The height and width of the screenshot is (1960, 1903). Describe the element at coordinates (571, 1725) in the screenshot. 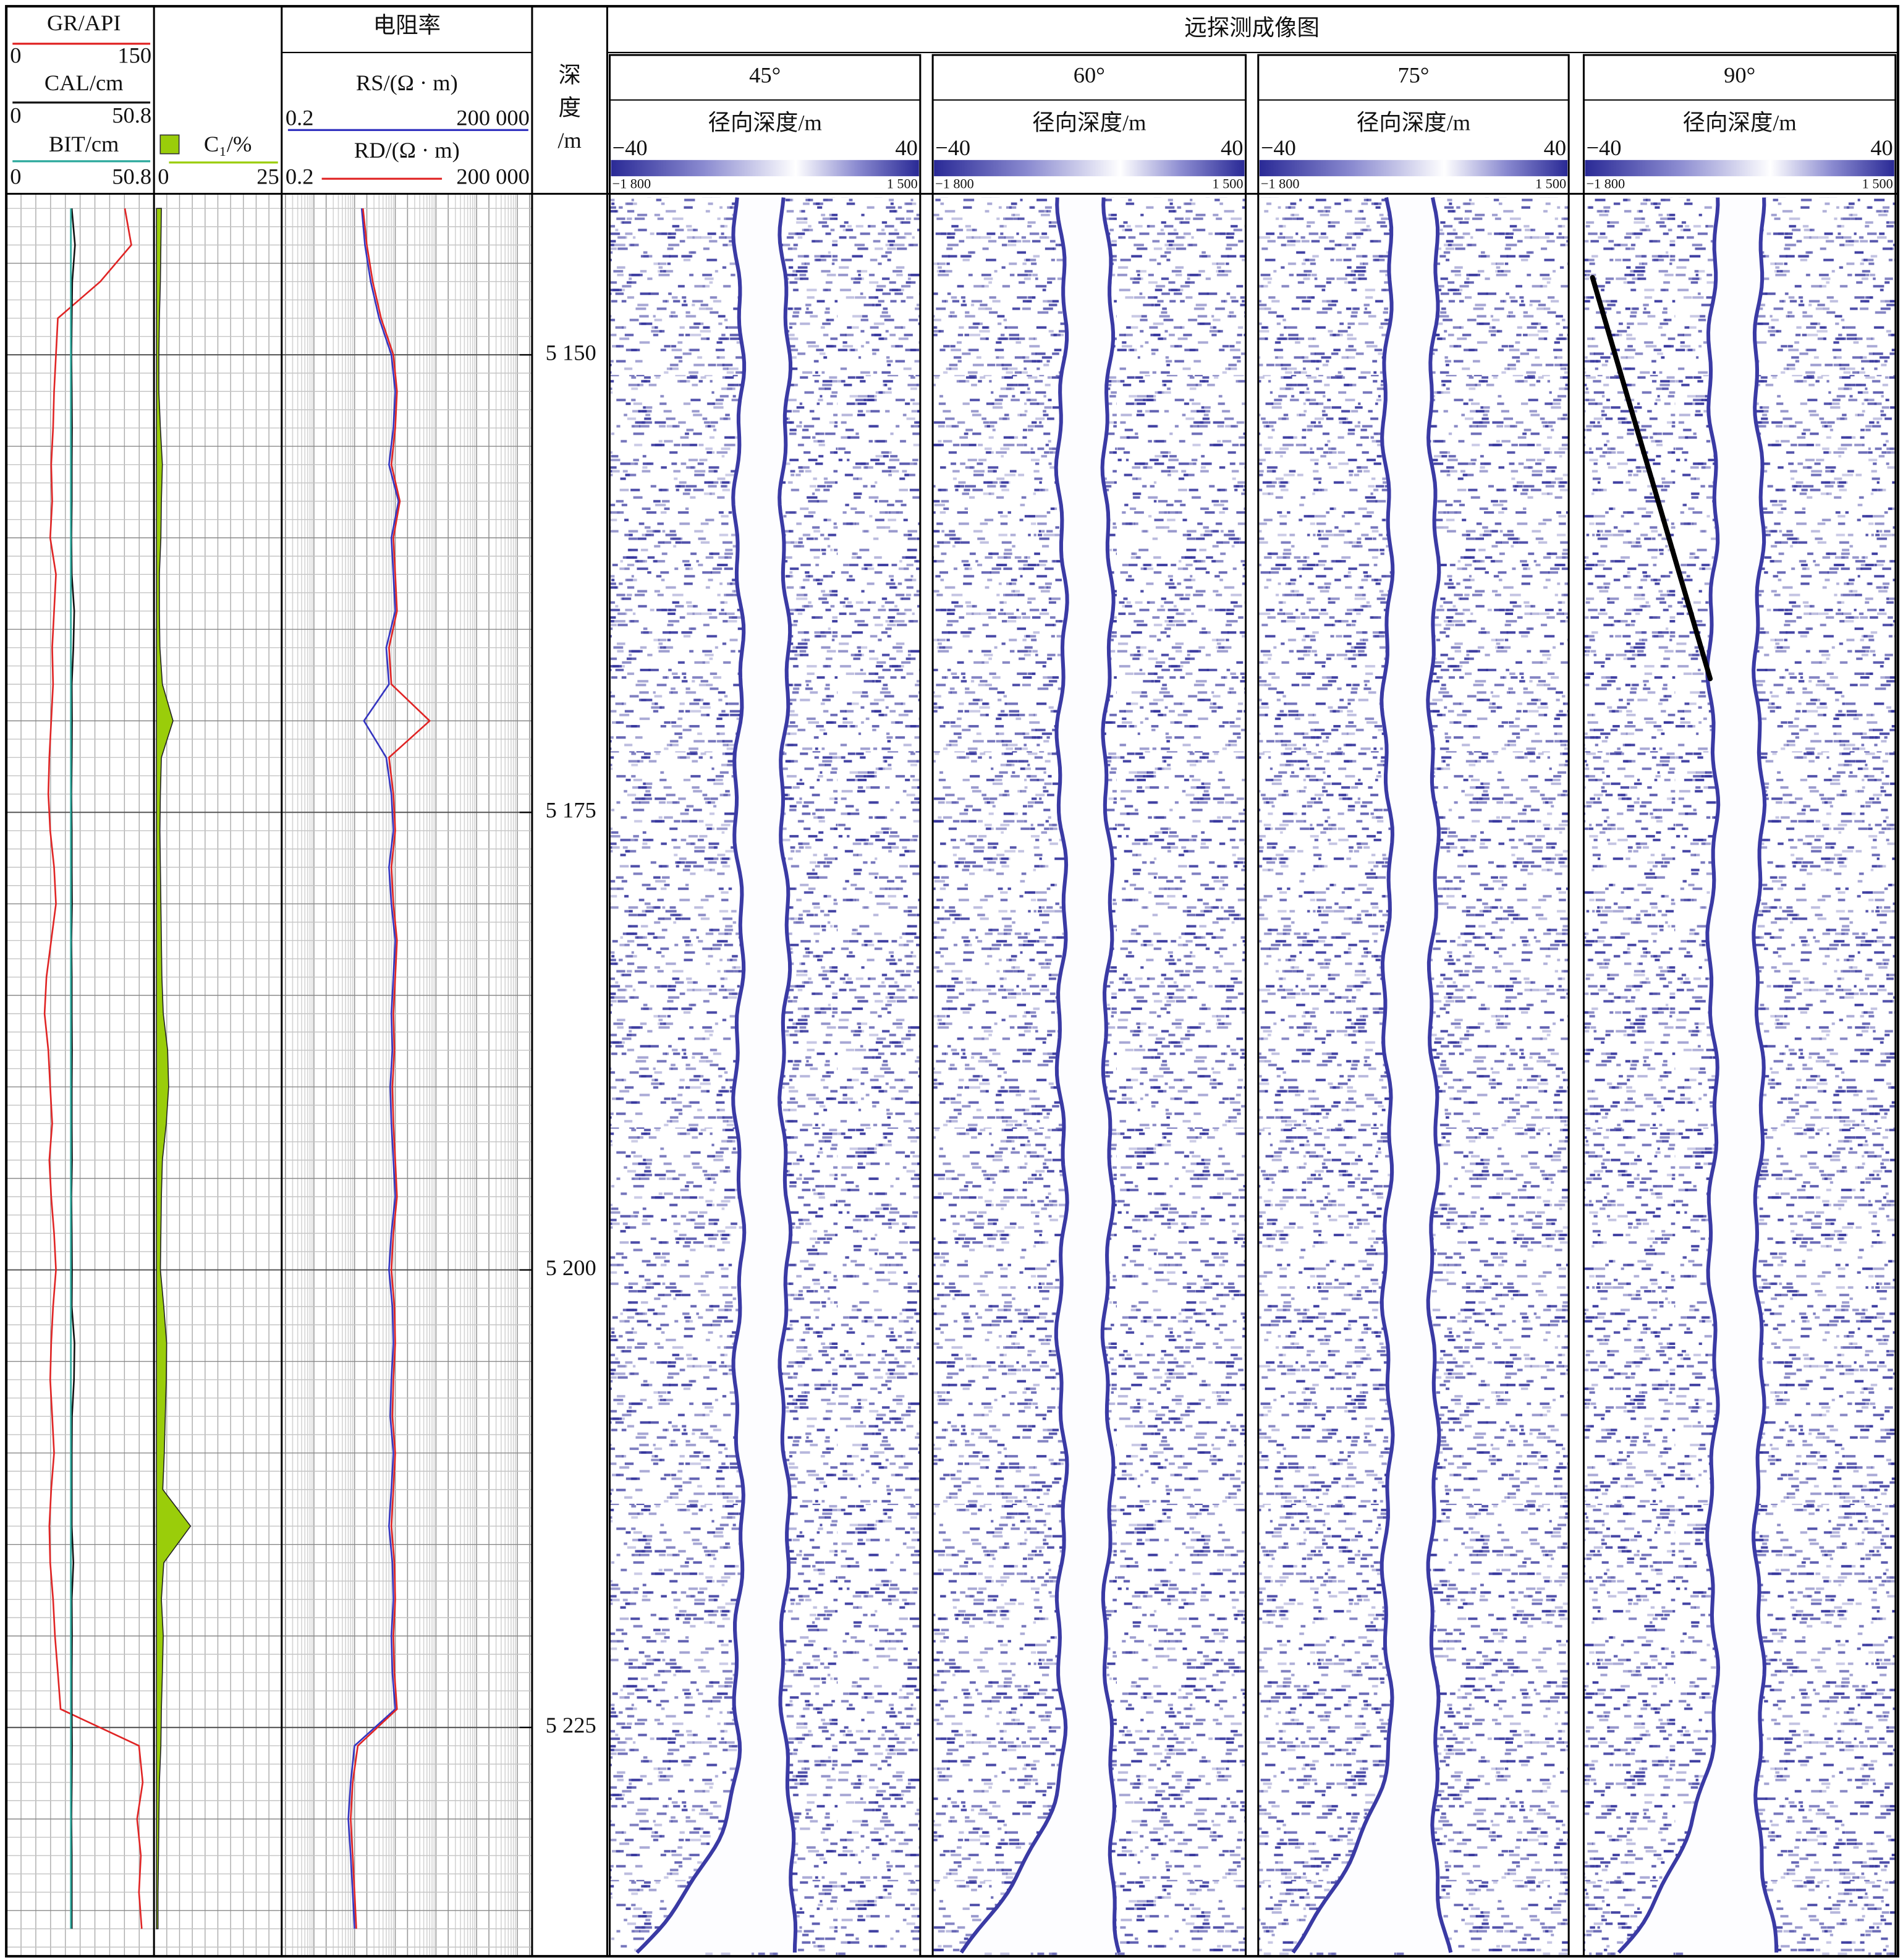

I see `depth-tick-label: 5 225` at that location.